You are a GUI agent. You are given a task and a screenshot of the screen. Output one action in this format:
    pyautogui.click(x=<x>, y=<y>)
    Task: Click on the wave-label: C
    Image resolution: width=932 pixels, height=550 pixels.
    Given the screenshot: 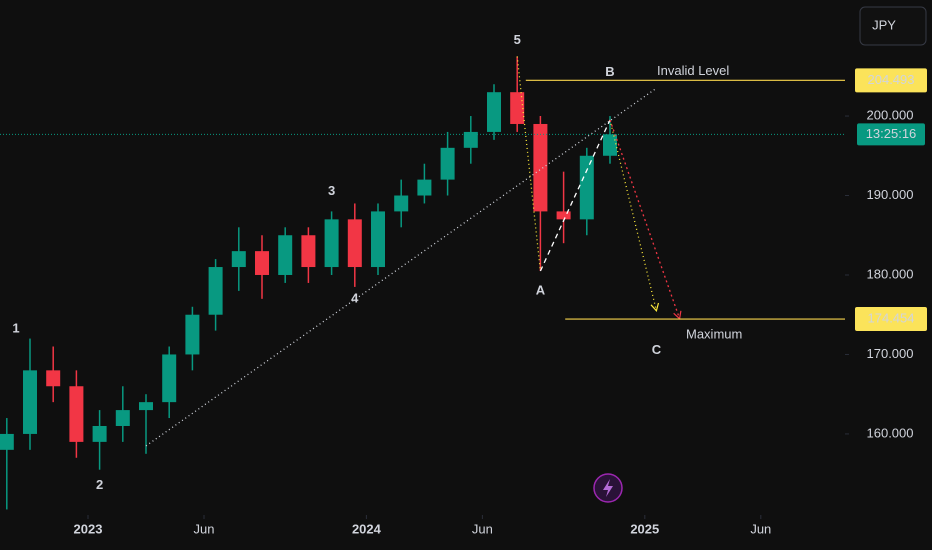 What is the action you would take?
    pyautogui.click(x=657, y=349)
    